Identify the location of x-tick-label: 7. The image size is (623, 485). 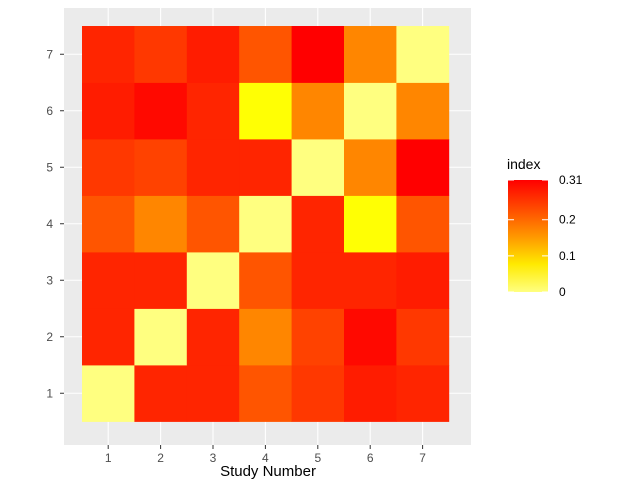
(422, 458).